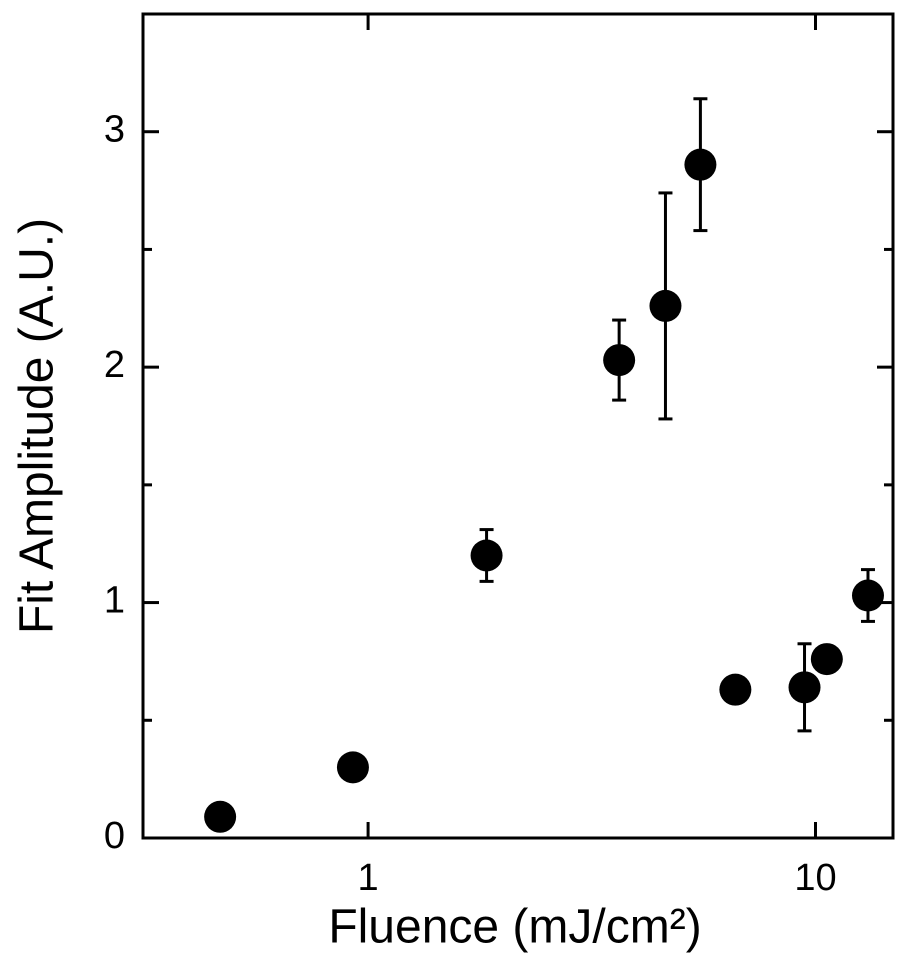 This screenshot has height=976, width=916. Describe the element at coordinates (815, 878) in the screenshot. I see `x-tick-label: 10` at that location.